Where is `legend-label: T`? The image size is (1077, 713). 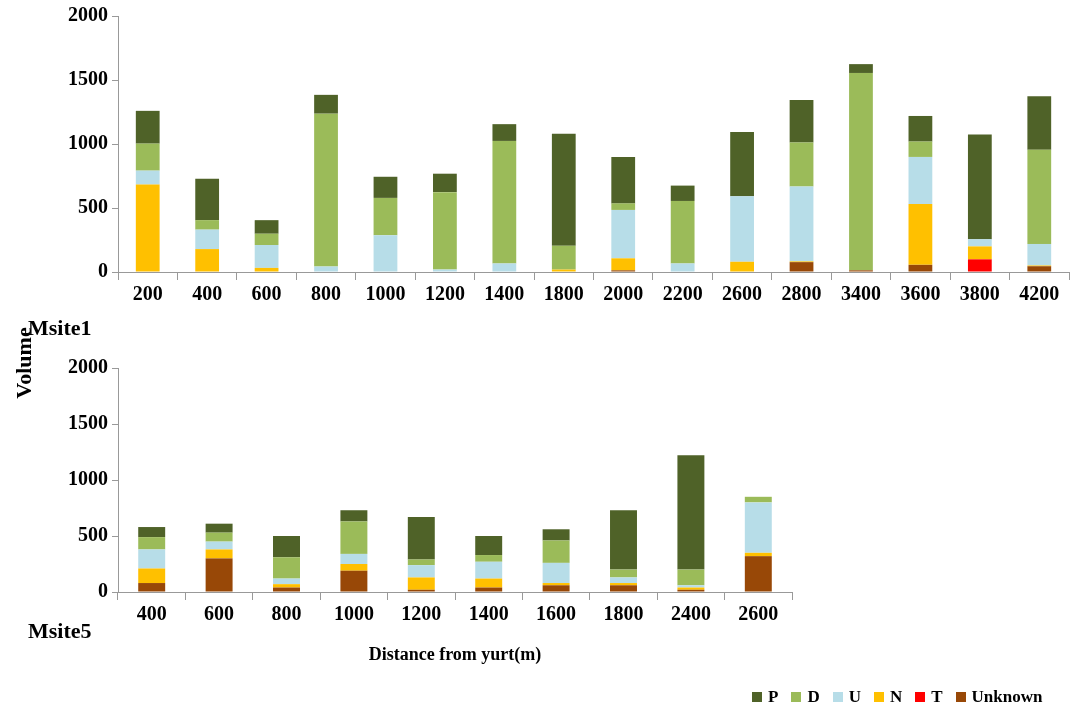 legend-label: T is located at coordinates (937, 697).